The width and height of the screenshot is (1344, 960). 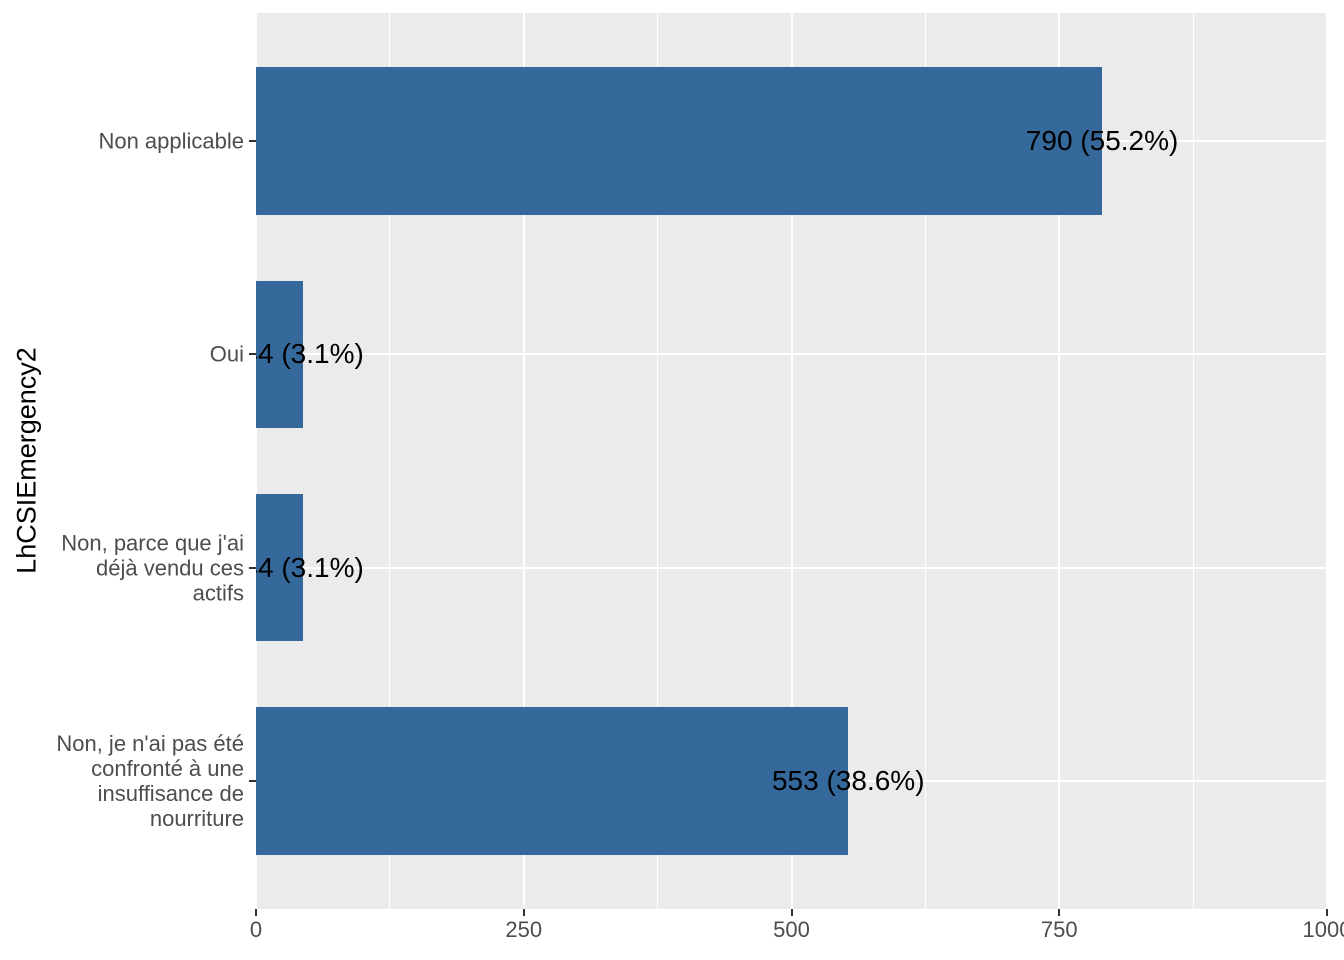 What do you see at coordinates (791, 929) in the screenshot?
I see `x-axis-tick-label: 500` at bounding box center [791, 929].